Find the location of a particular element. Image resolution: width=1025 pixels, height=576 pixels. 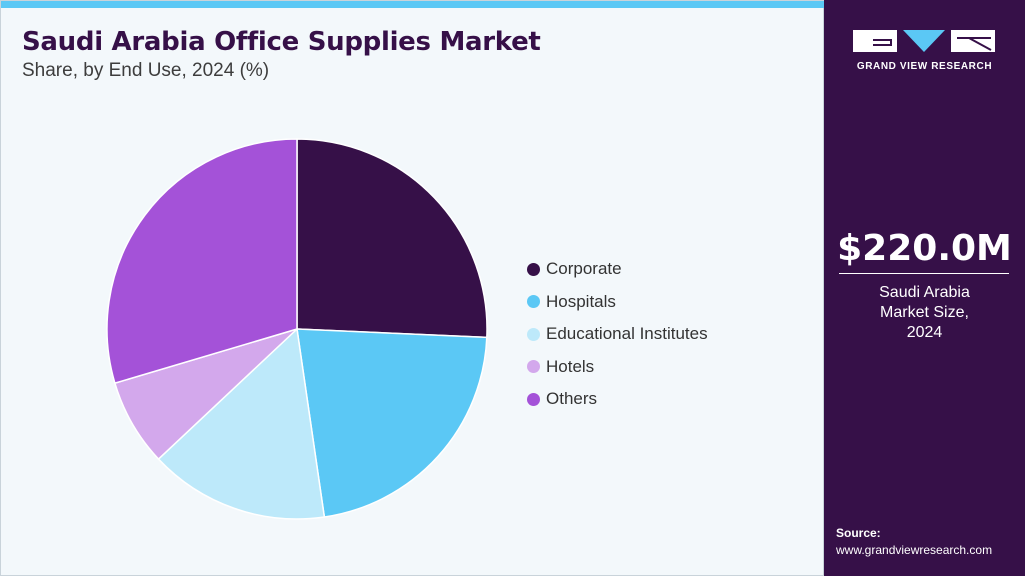

legend-label: Others is located at coordinates (572, 399).